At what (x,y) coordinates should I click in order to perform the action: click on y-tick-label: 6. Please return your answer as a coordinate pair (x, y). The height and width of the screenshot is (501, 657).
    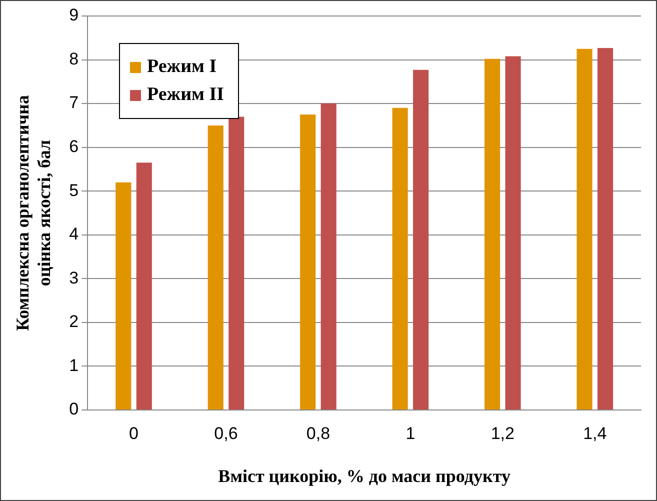
    Looking at the image, I should click on (74, 146).